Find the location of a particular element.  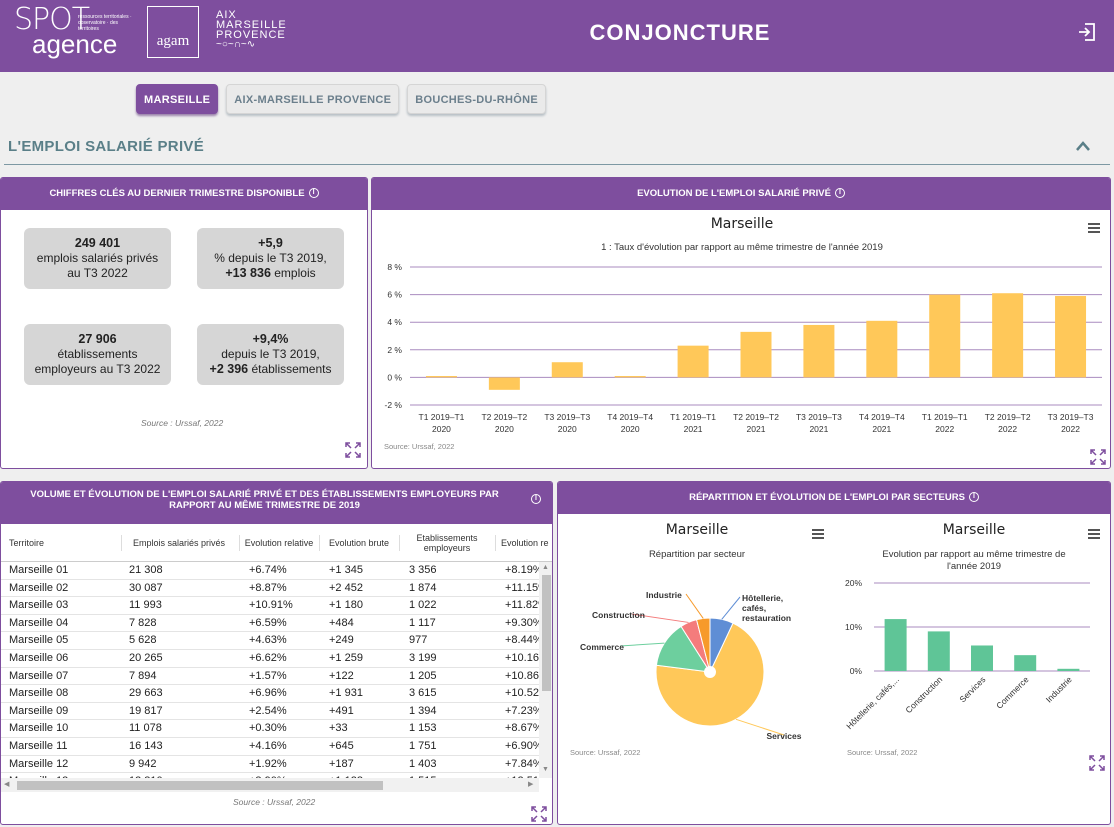

table-cell: +645 is located at coordinates (341, 746).